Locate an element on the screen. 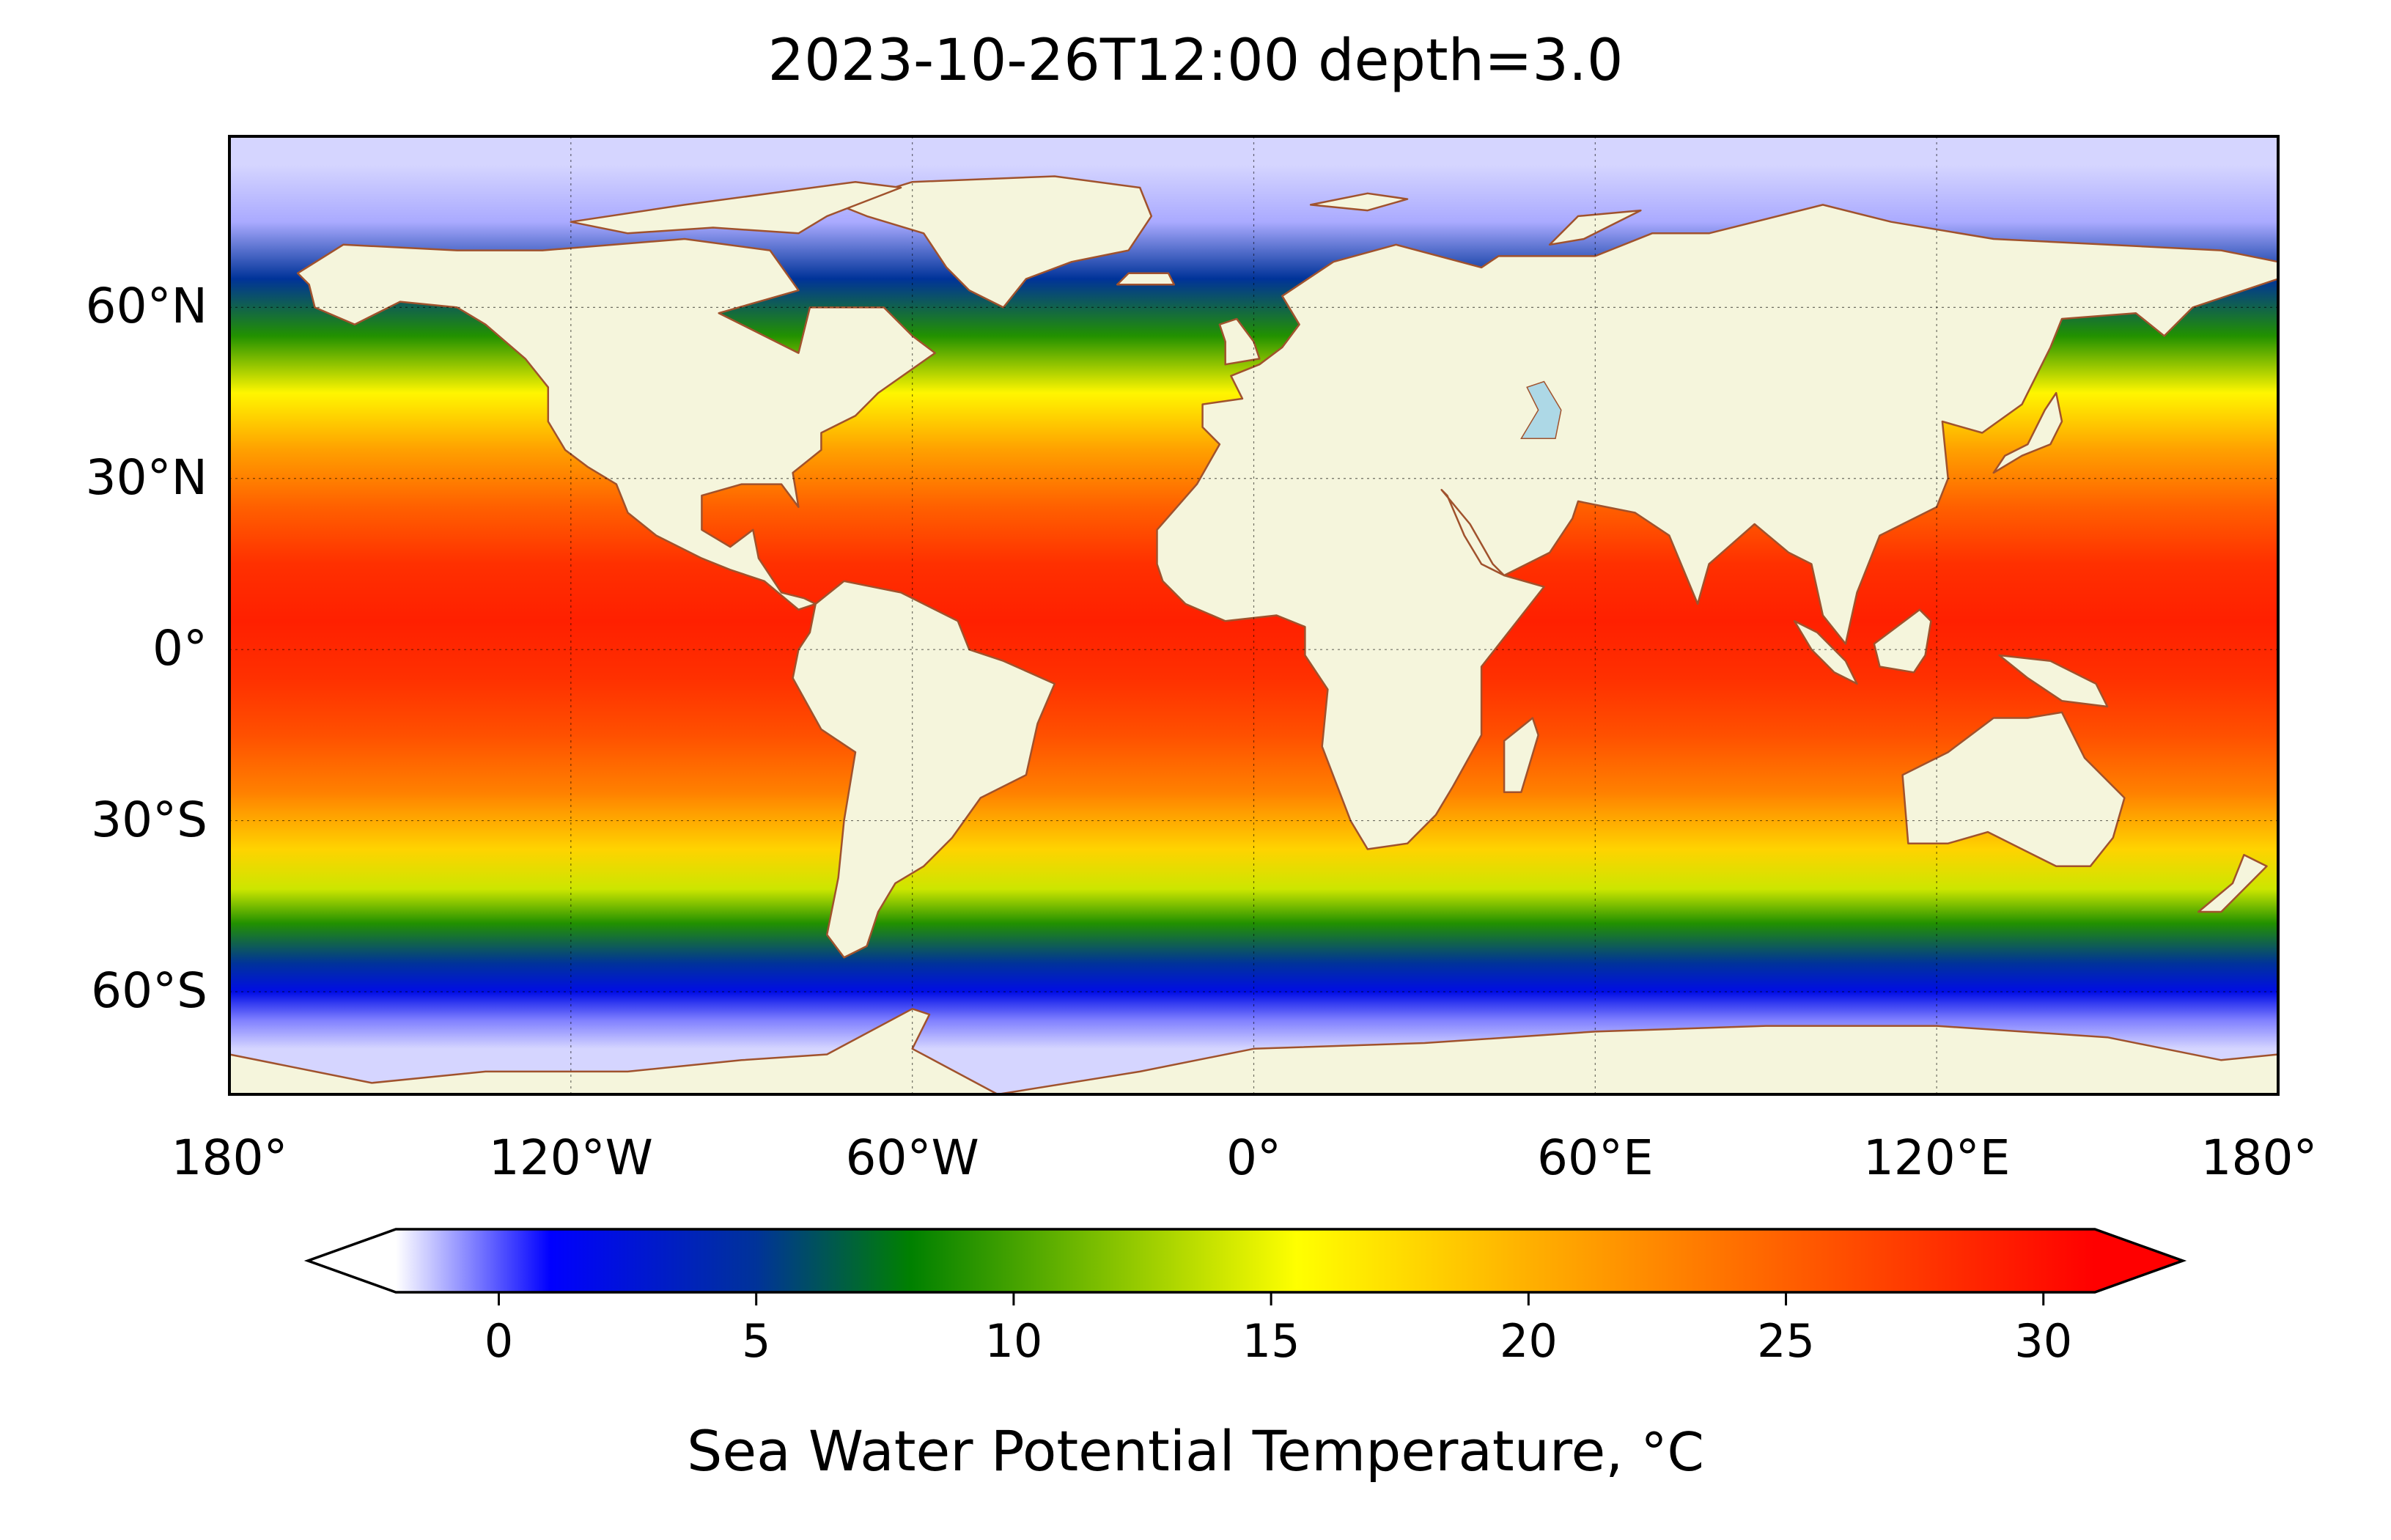 The width and height of the screenshot is (2391, 1540). land-australia is located at coordinates (2013, 790).